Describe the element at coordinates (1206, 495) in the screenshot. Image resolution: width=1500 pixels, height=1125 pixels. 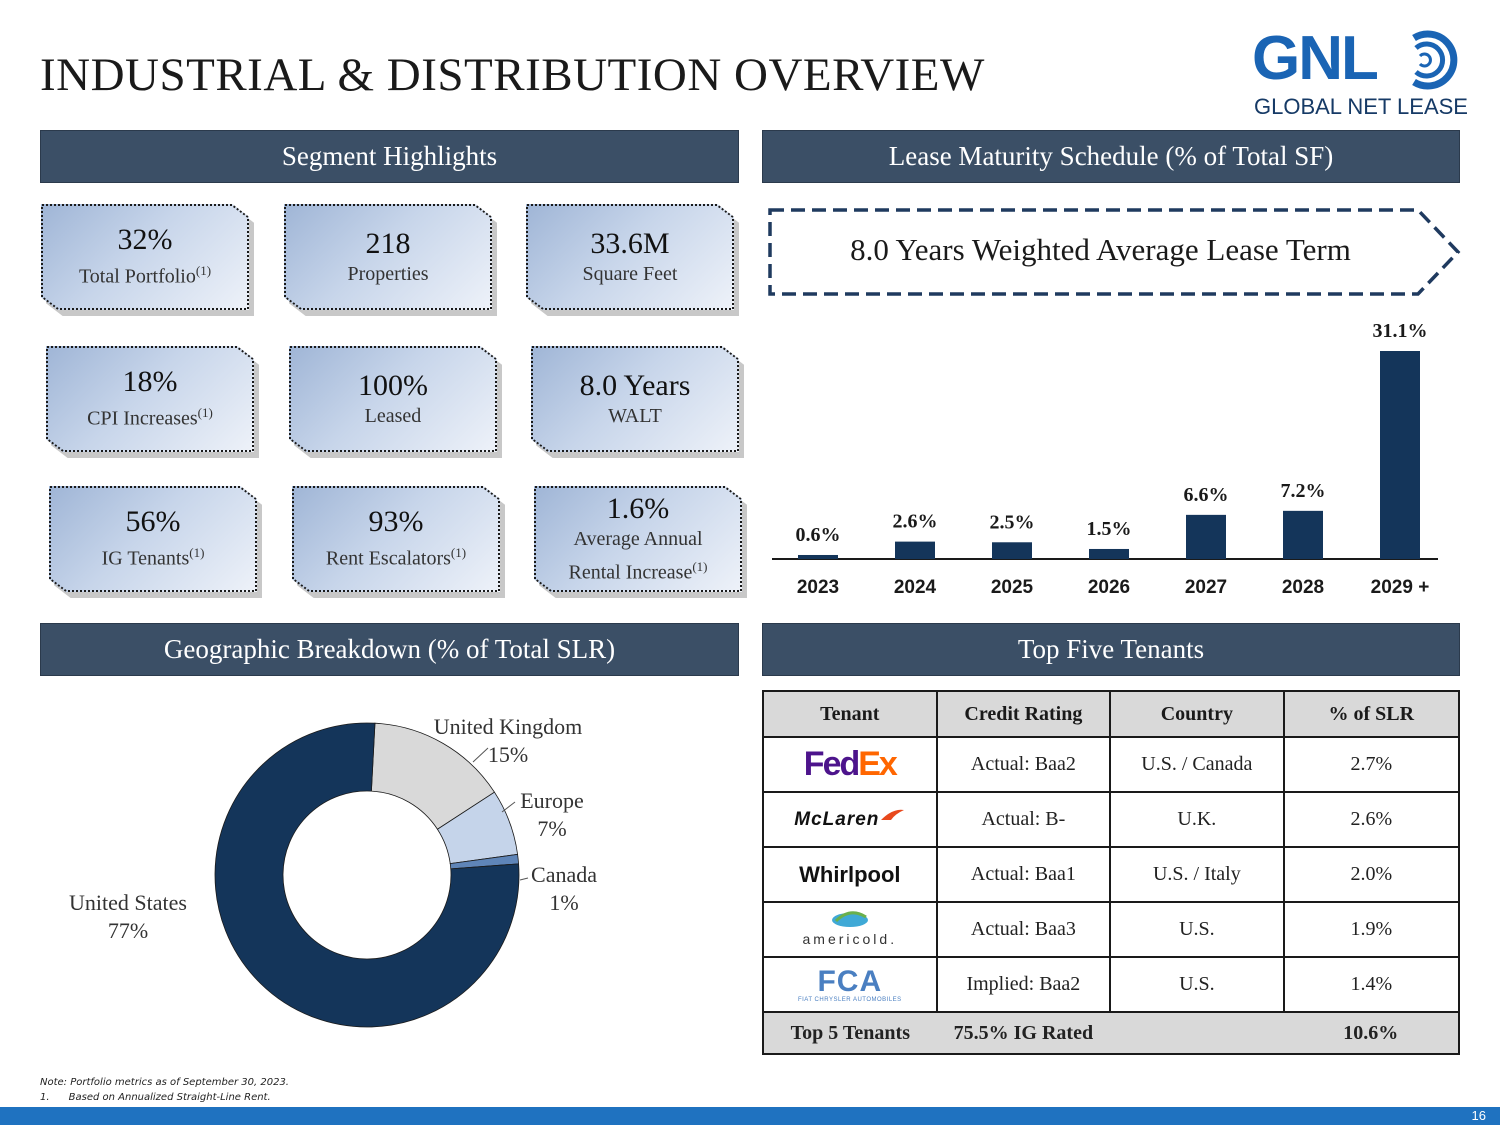
I see `bar-data-label: 6.6%` at that location.